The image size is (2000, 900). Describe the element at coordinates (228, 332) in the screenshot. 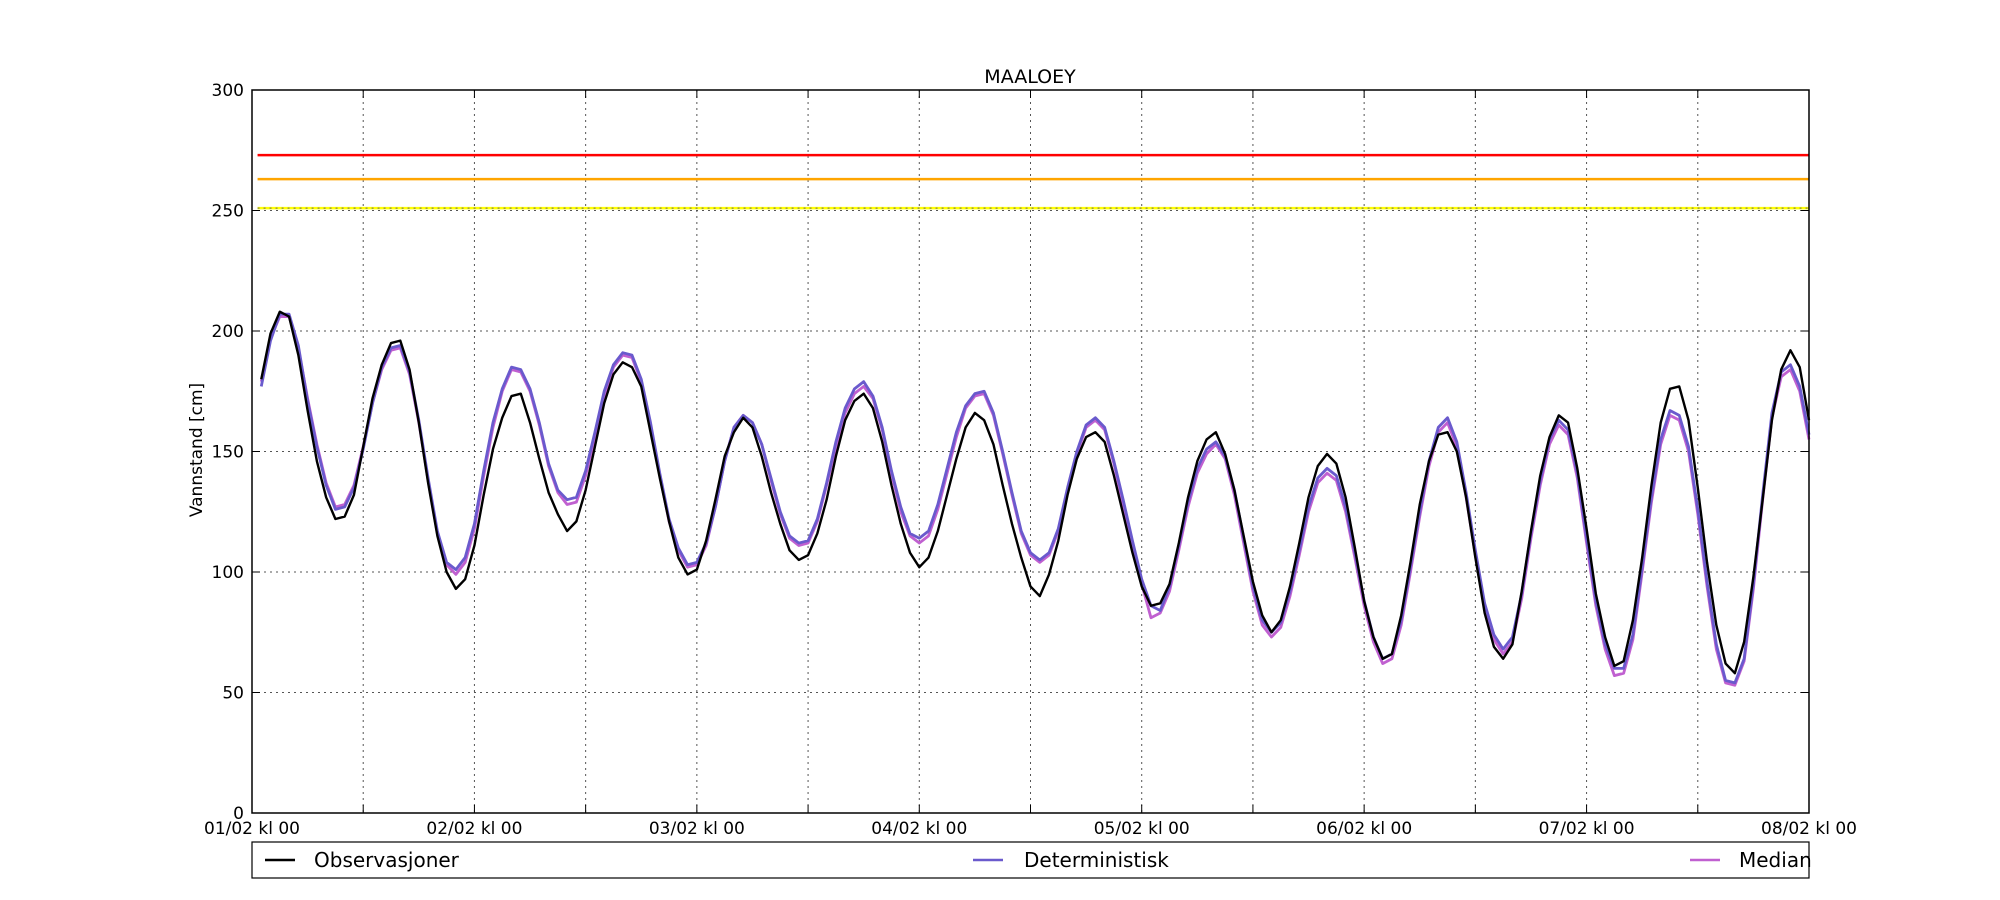

I see `y-tick-label: 200` at that location.